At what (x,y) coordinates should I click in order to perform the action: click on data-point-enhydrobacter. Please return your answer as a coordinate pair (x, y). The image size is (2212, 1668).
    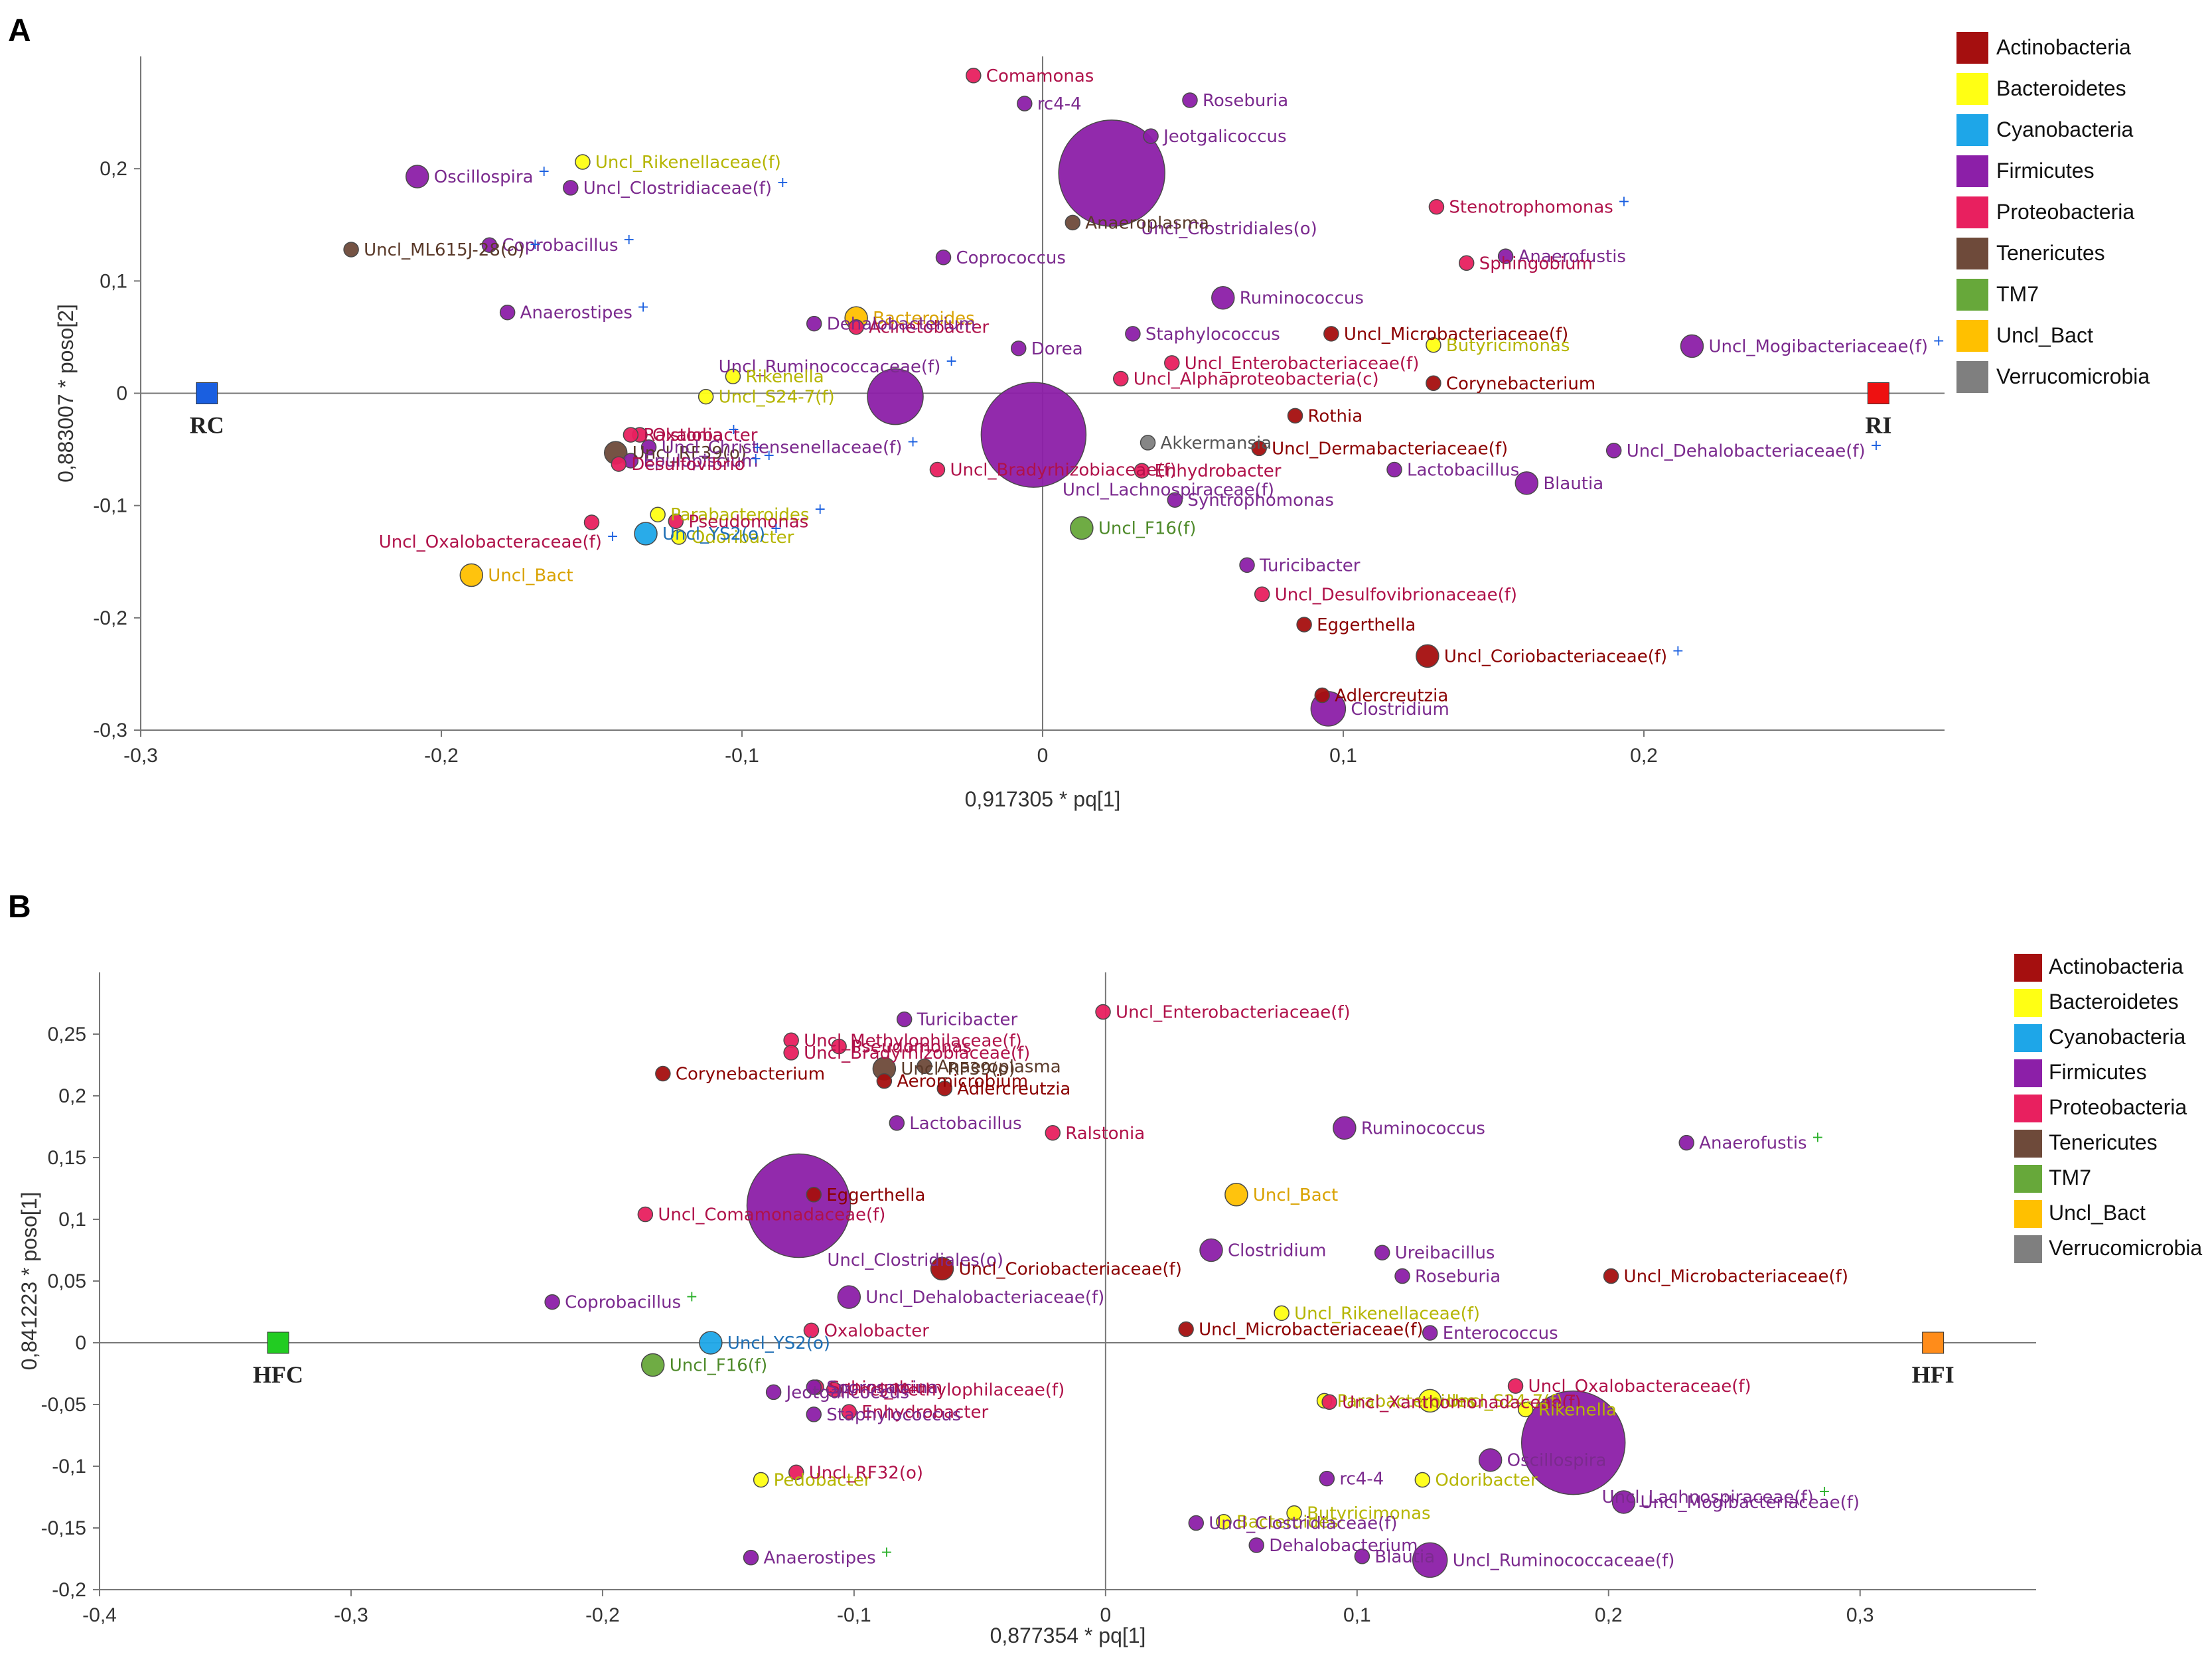
    Looking at the image, I should click on (849, 1412).